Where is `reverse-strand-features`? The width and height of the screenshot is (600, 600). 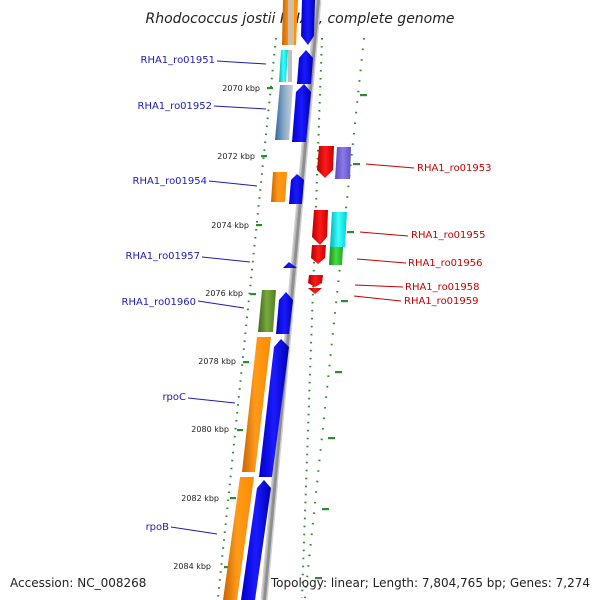
reverse-strand-features is located at coordinates (329, 220).